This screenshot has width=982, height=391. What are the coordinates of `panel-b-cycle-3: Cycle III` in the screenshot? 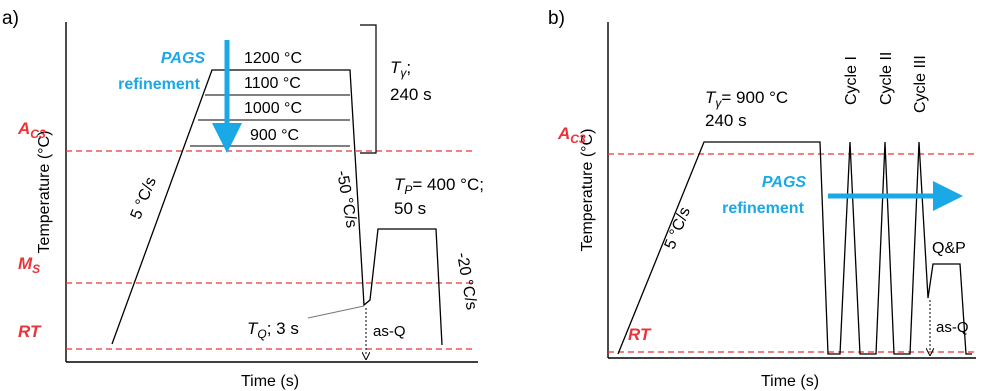 It's located at (920, 84).